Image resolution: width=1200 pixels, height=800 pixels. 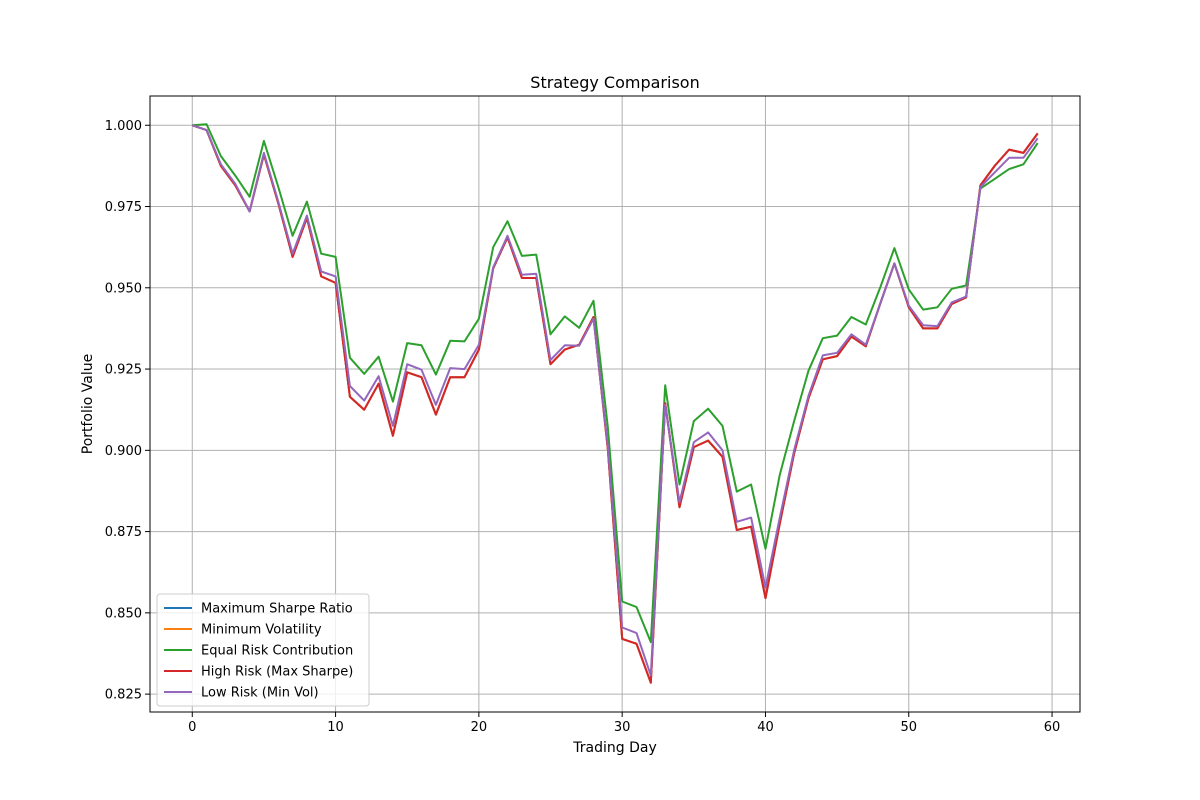 I want to click on x-tick-label: 50, so click(x=908, y=727).